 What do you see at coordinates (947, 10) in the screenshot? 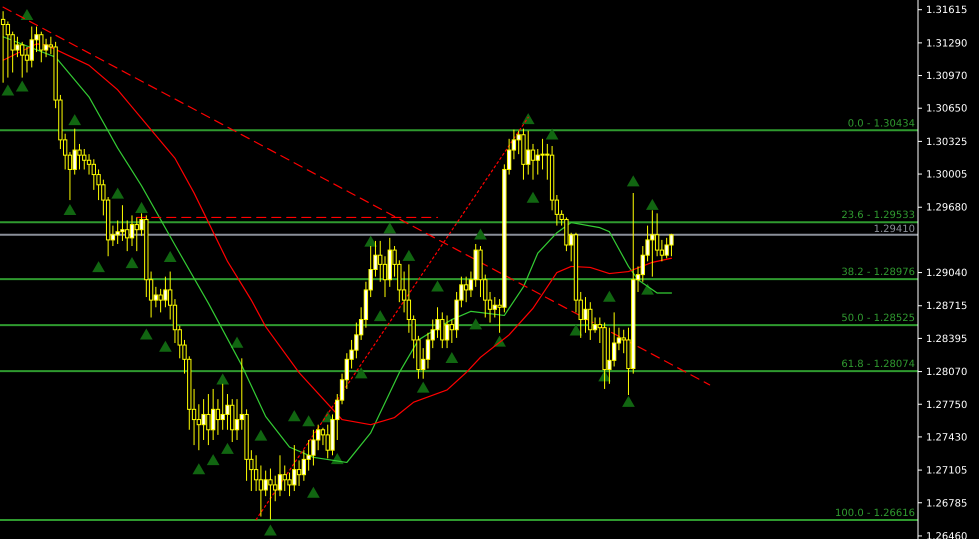
I see `y-tick-label: 1.31615` at bounding box center [947, 10].